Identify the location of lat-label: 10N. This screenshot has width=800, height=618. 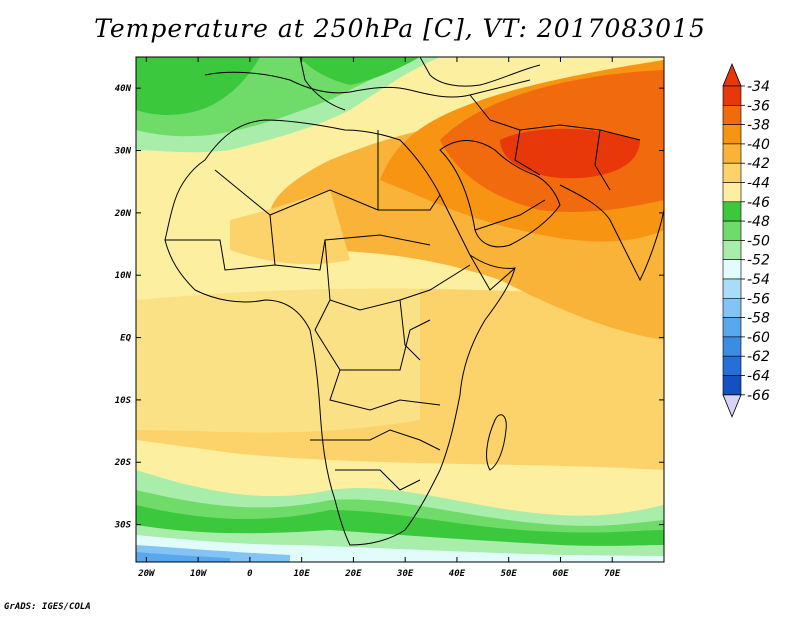
(123, 276).